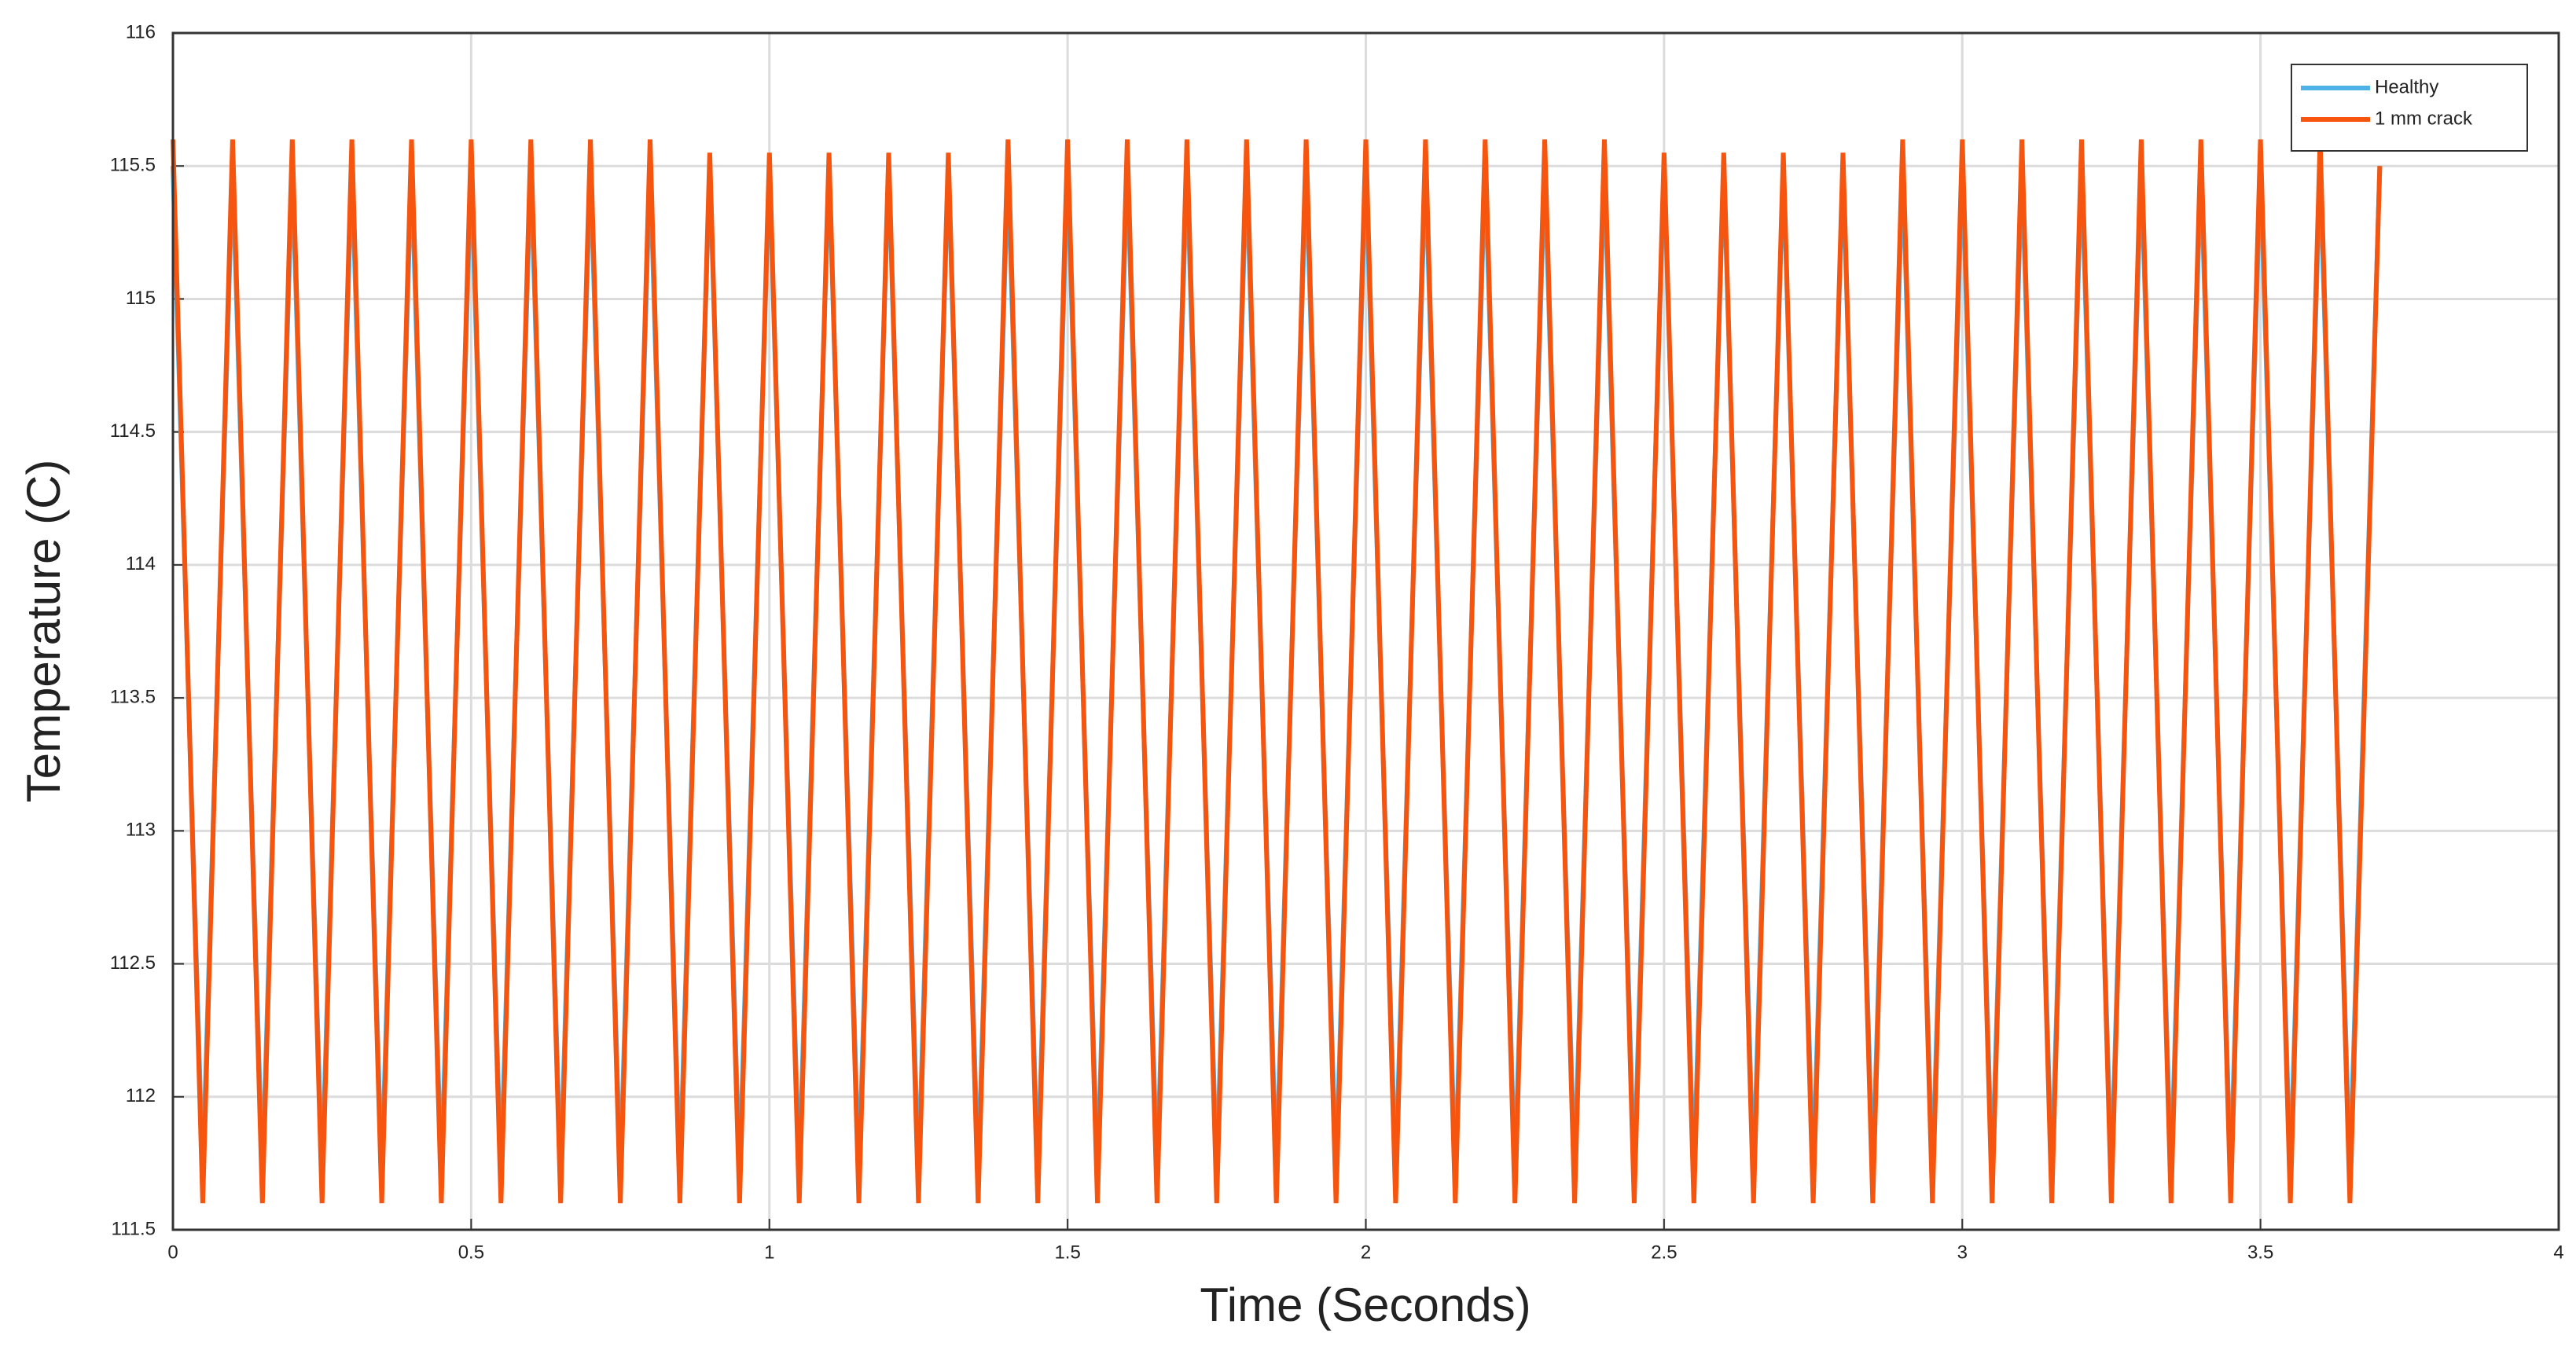 This screenshot has width=2576, height=1350. What do you see at coordinates (134, 1228) in the screenshot?
I see `y-tick-label: 111.5` at bounding box center [134, 1228].